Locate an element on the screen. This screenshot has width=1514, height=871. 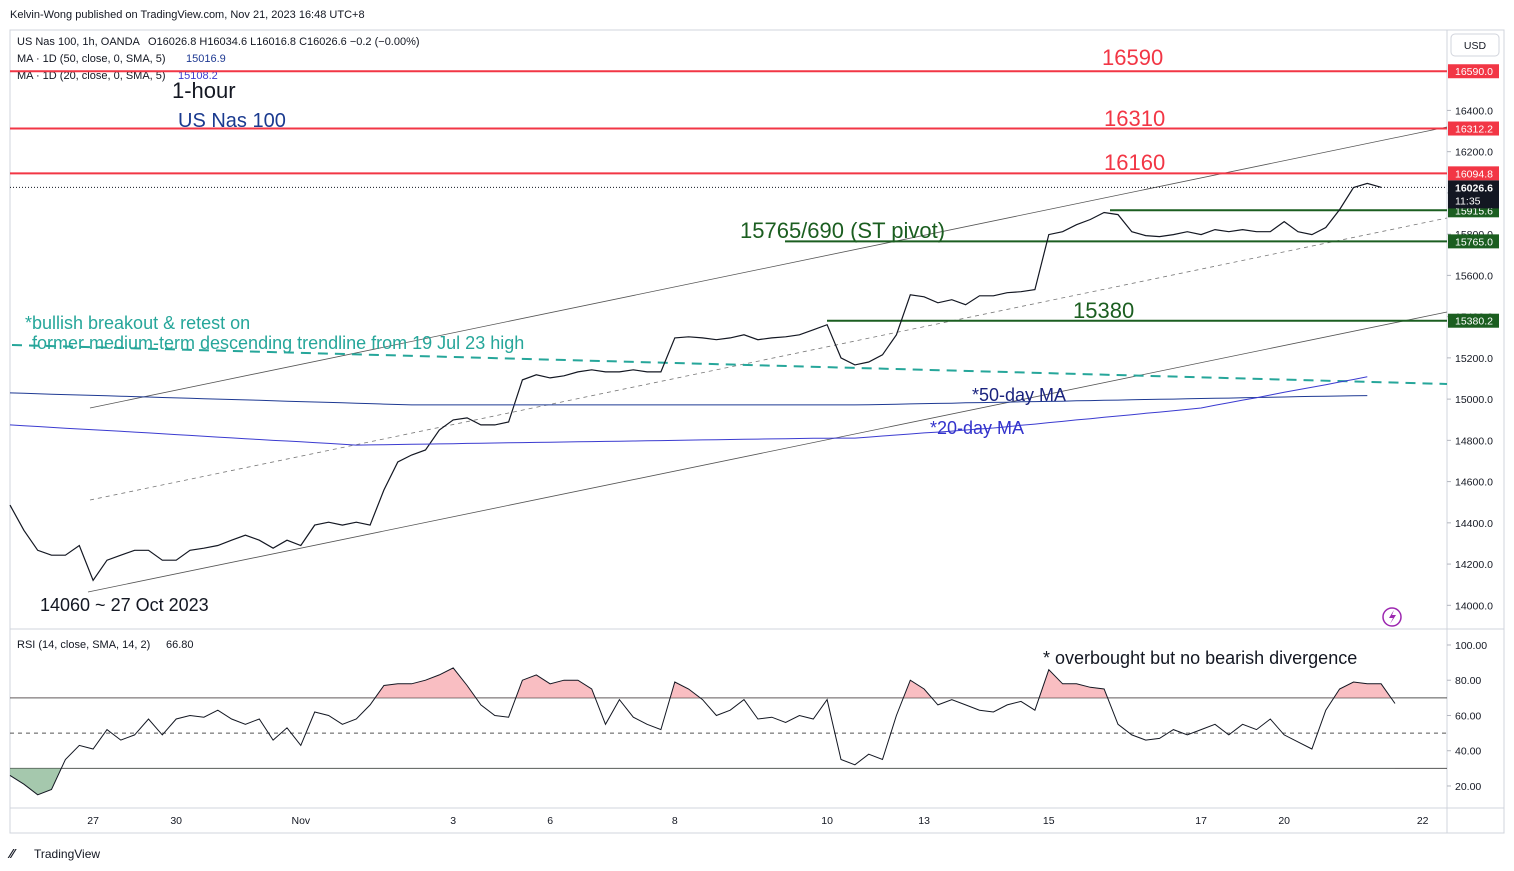
y-tick-label: 14200.0 is located at coordinates (1474, 565).